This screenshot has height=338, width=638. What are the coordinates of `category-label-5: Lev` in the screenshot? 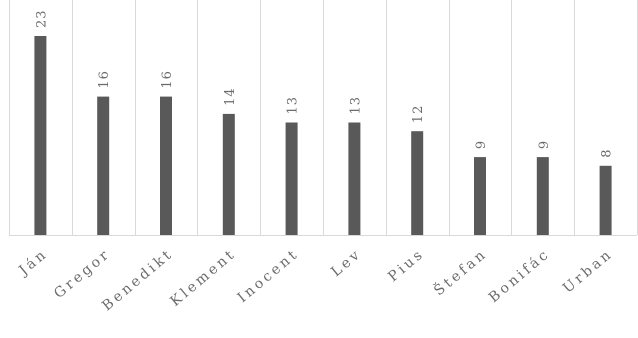 It's located at (346, 263).